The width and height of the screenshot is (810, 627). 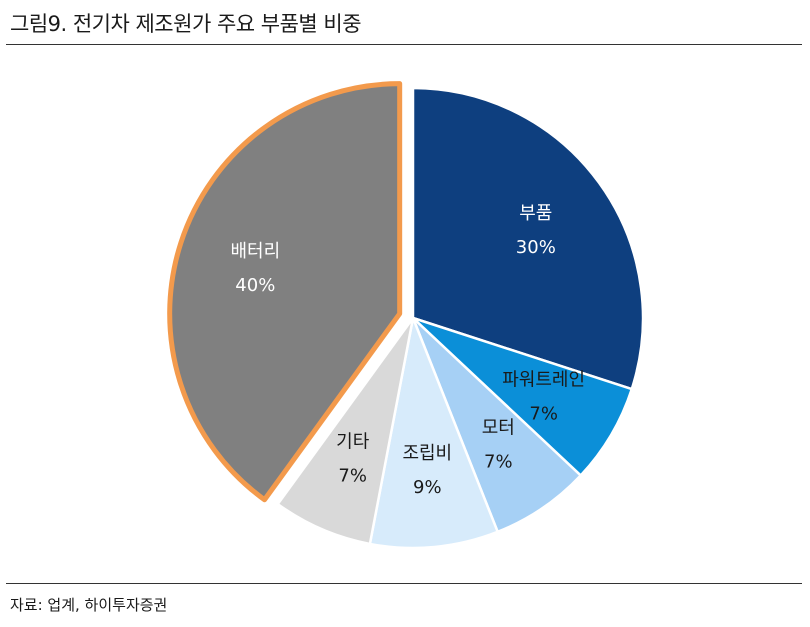 I want to click on slice-label-0: 부품, so click(x=535, y=213).